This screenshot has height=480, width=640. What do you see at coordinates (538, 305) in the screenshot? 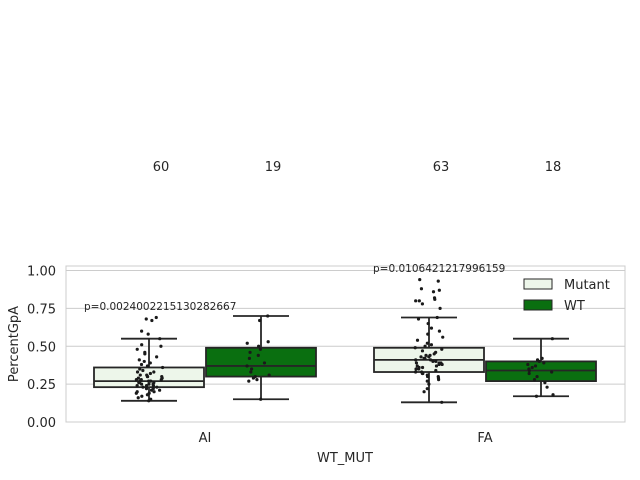
I see `legend-swatch-wt` at bounding box center [538, 305].